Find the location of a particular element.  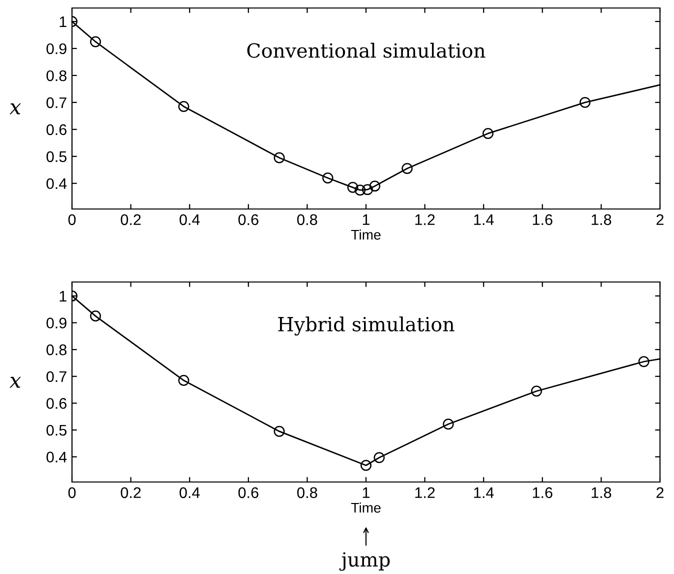

annotation: Hybrid simulation is located at coordinates (366, 326).